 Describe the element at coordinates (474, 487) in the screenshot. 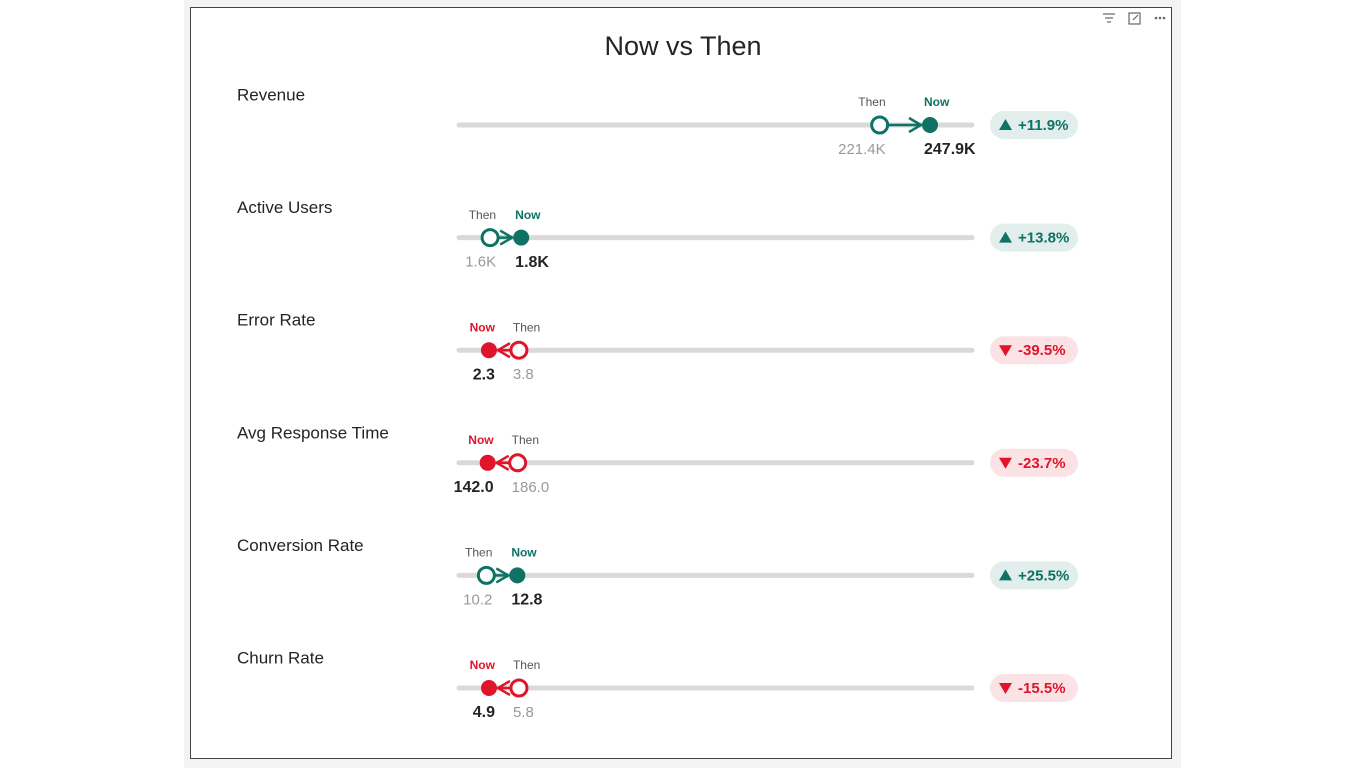

I see `now-value: 142.0` at that location.